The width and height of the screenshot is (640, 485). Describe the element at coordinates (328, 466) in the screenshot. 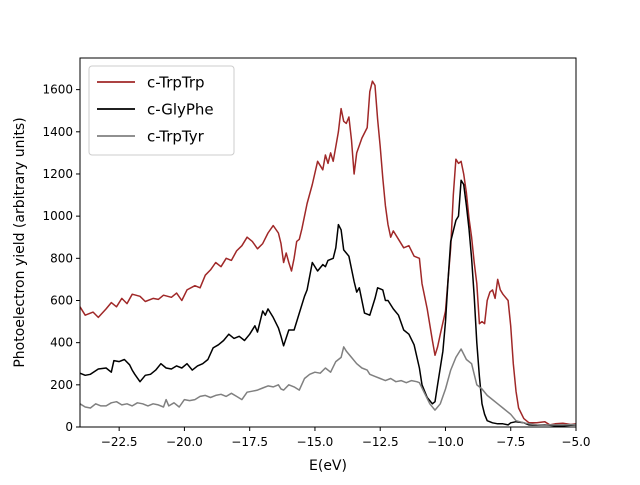

I see `x-axis-title: E(eV)` at that location.